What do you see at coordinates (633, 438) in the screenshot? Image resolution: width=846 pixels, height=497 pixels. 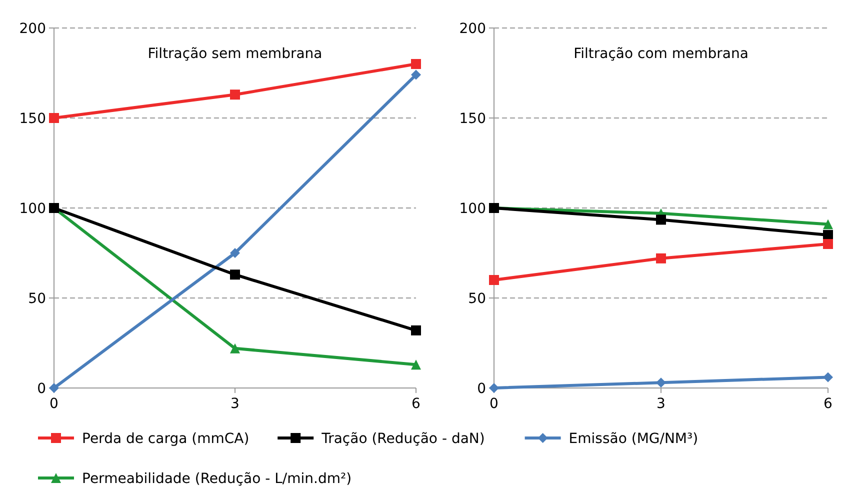 I see `legend-label: Emissão (MG/NM³)` at bounding box center [633, 438].